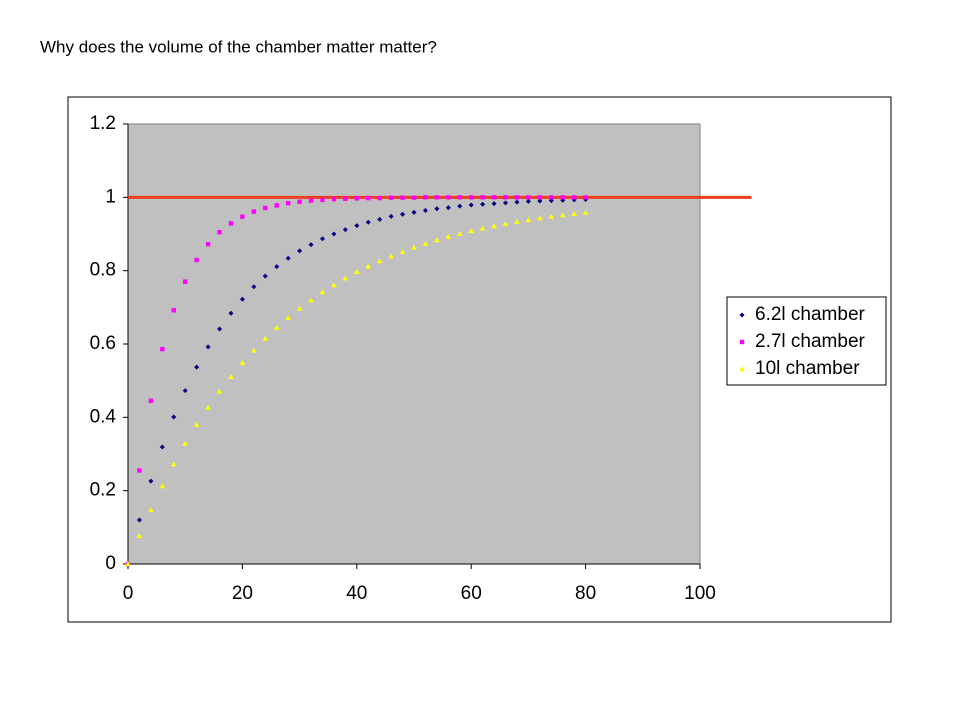  I want to click on y-tick-label: 0.8, so click(103, 270).